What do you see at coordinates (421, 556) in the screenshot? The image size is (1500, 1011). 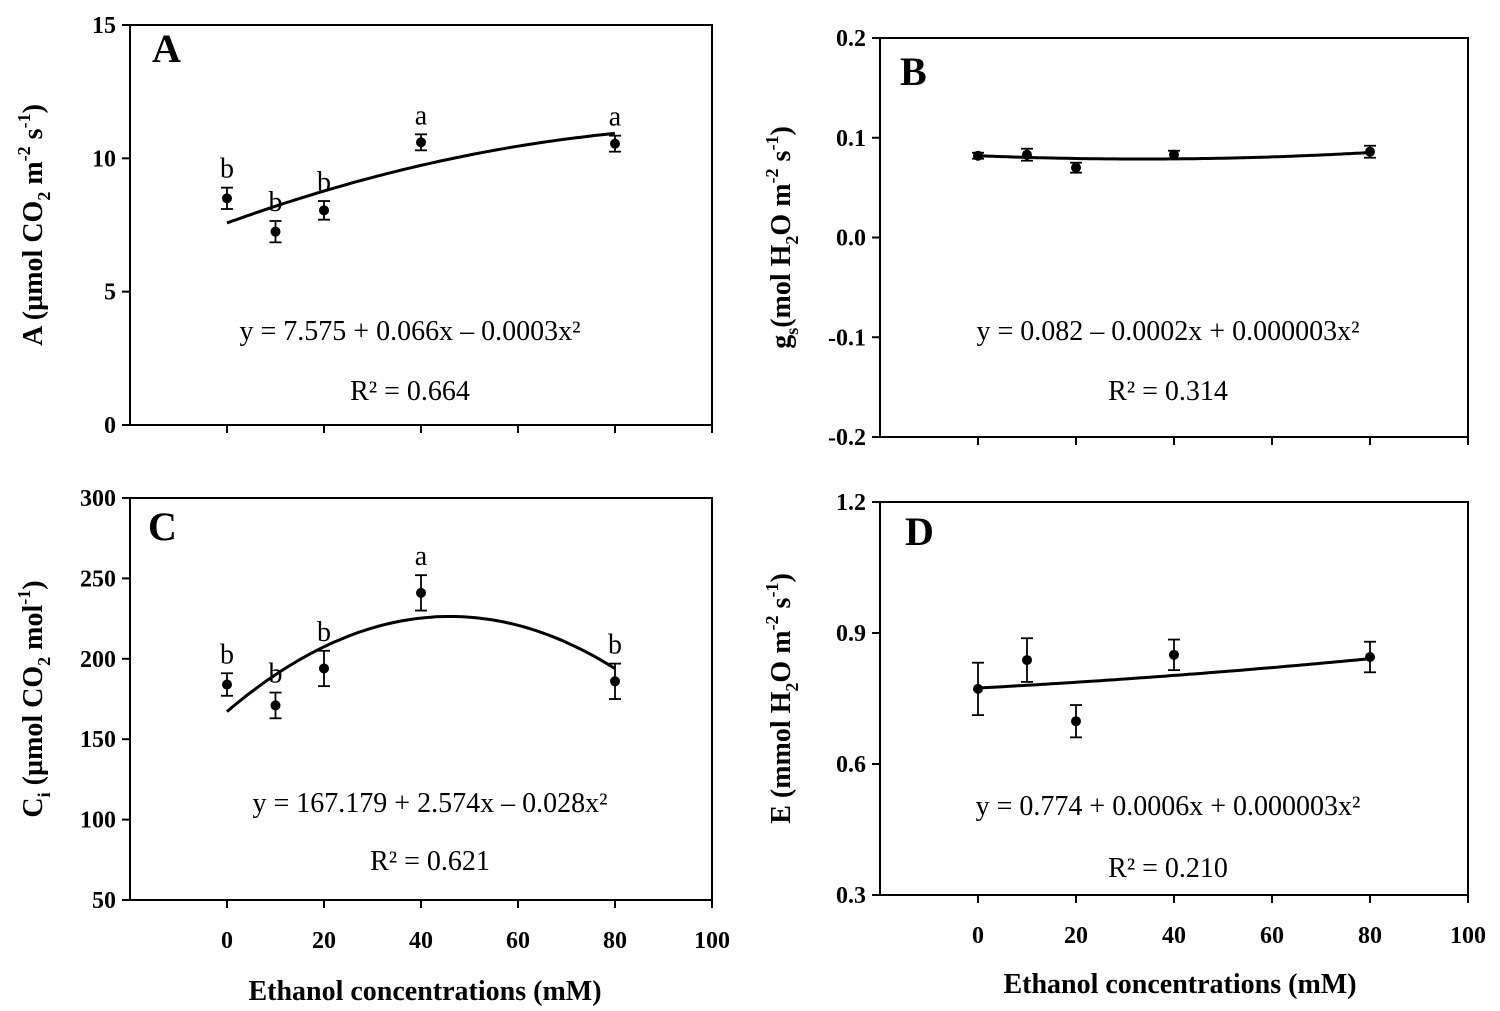 I see `significance-letter-c: a` at bounding box center [421, 556].